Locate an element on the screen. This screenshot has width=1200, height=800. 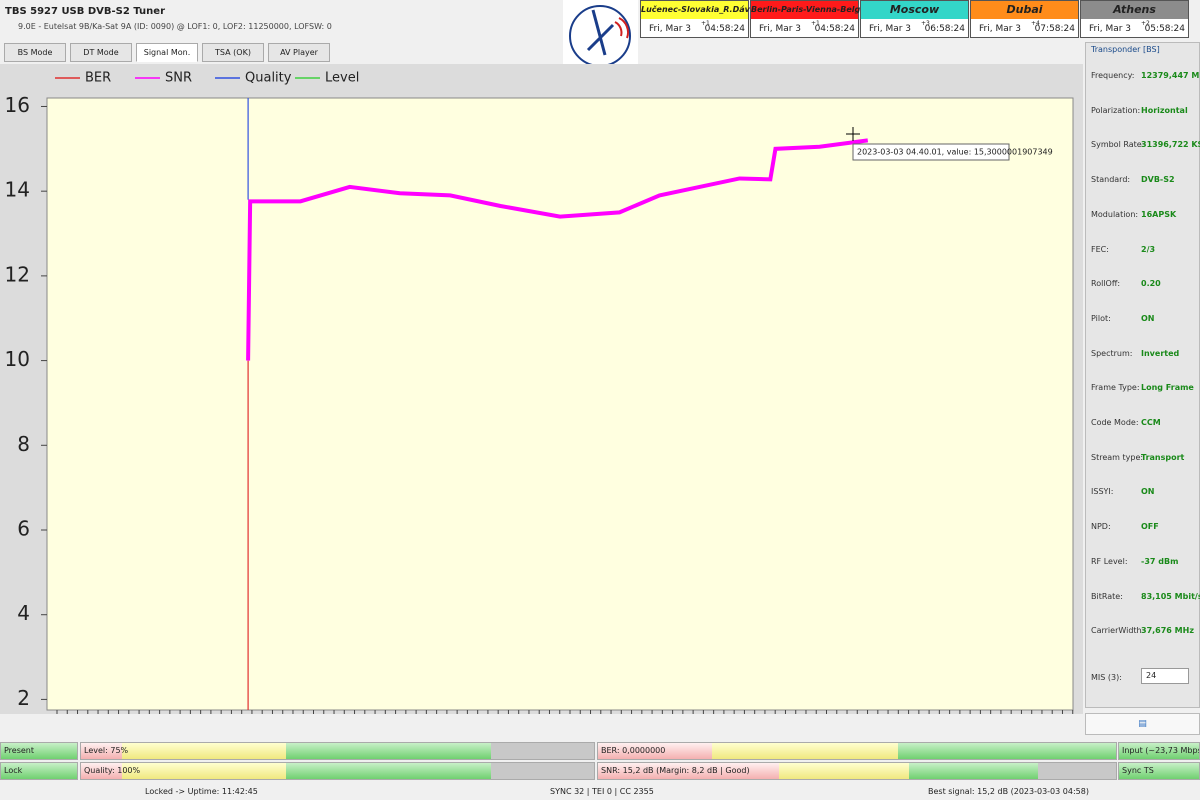
y-tick-label: 2 is located at coordinates (23, 698).